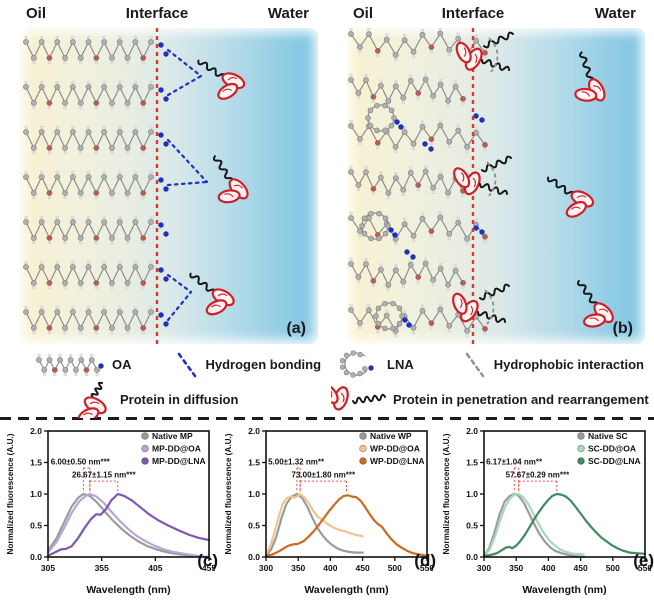  I want to click on hydrophobic-interaction-icon, so click(474, 364).